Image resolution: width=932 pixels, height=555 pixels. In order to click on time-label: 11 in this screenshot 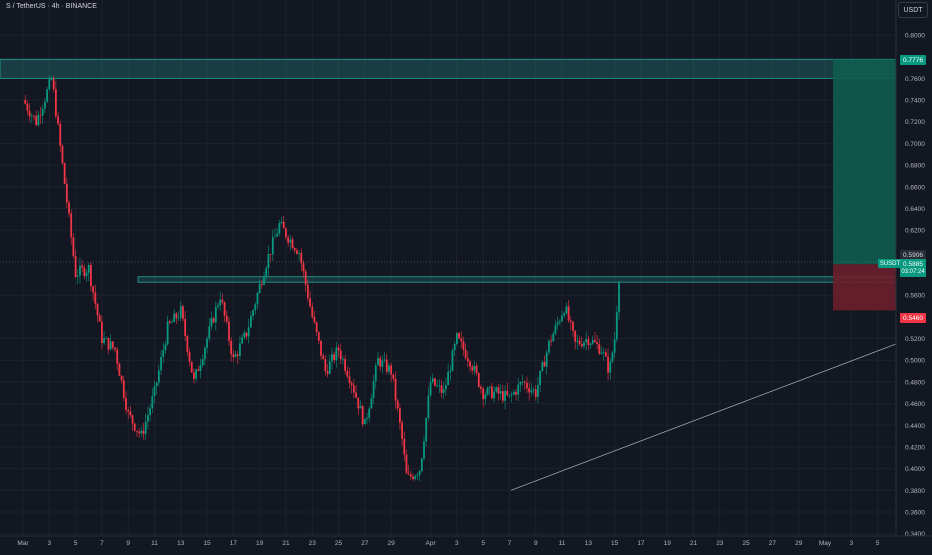, I will do `click(562, 543)`.